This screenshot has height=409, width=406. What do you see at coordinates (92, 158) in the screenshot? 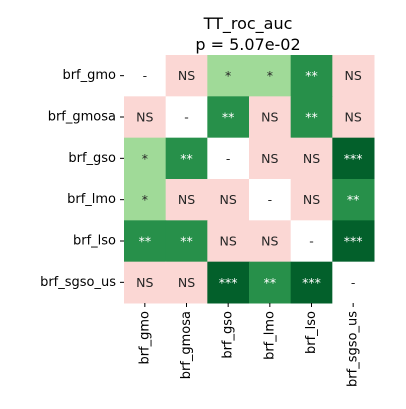
I see `row-tick-label: brf_gso` at bounding box center [92, 158].